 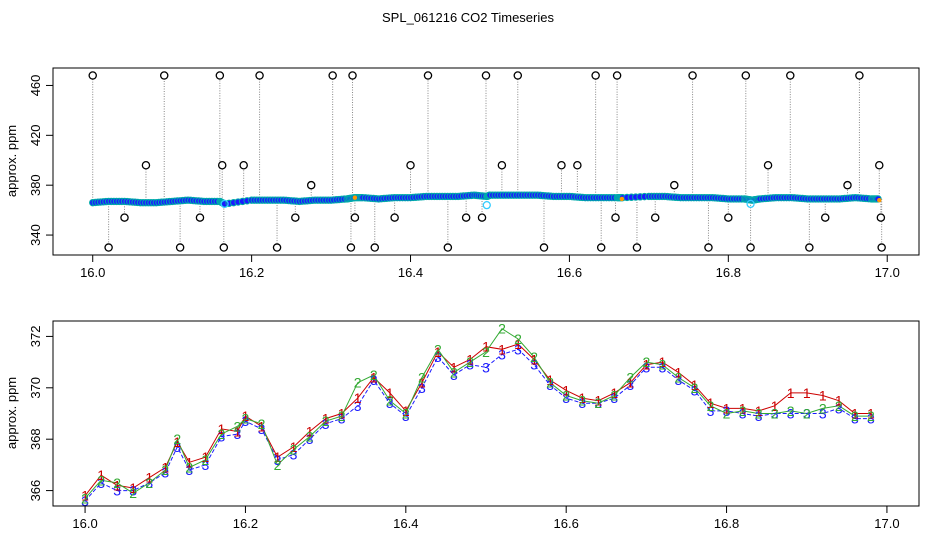 What do you see at coordinates (35, 439) in the screenshot?
I see `bottom-y-tick-label: 368` at bounding box center [35, 439].